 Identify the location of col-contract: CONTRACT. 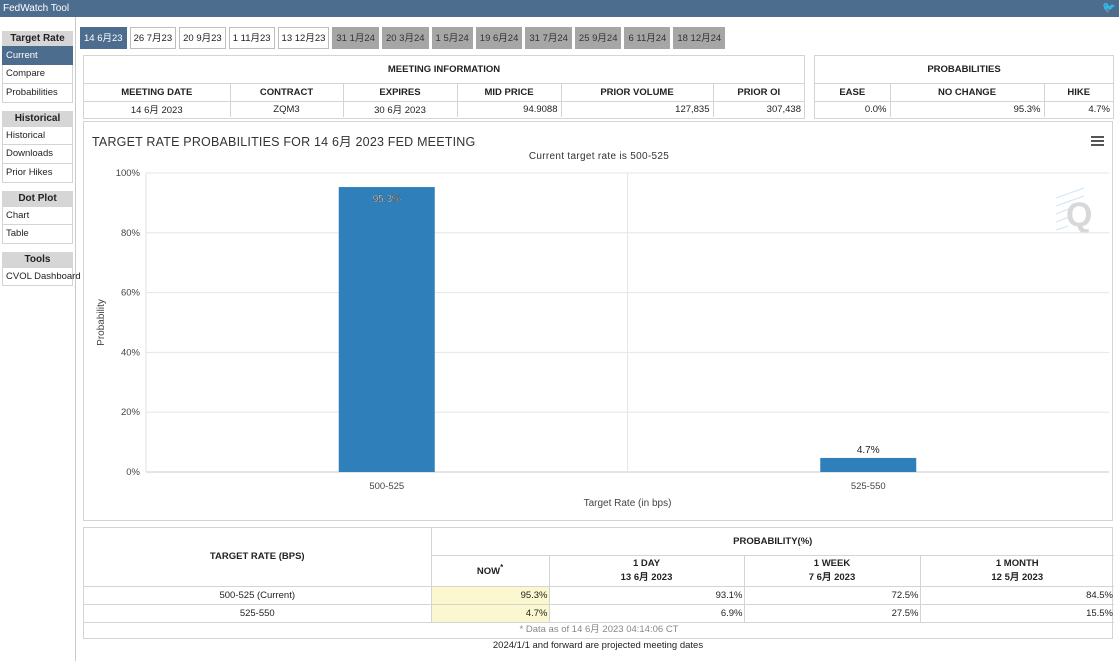
(286, 92).